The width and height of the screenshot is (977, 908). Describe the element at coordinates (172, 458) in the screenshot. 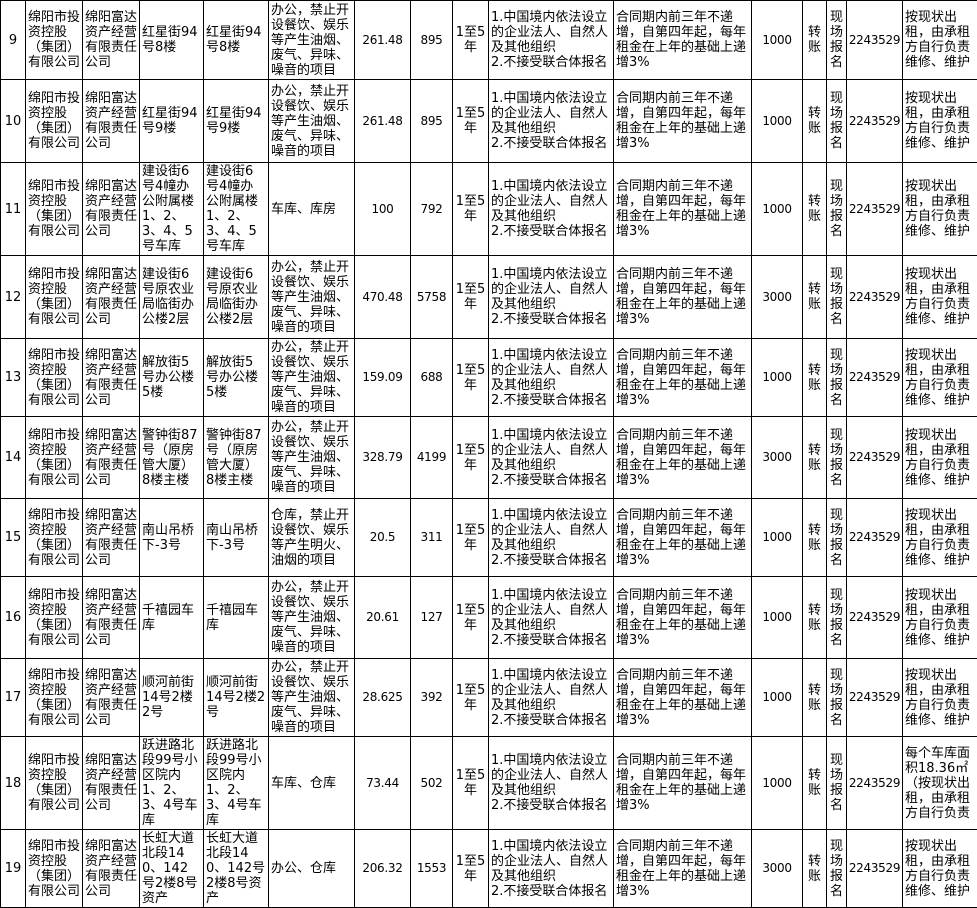

I see `cell-asset-name: 警钟街87号（原房管大厦）8楼主楼` at that location.